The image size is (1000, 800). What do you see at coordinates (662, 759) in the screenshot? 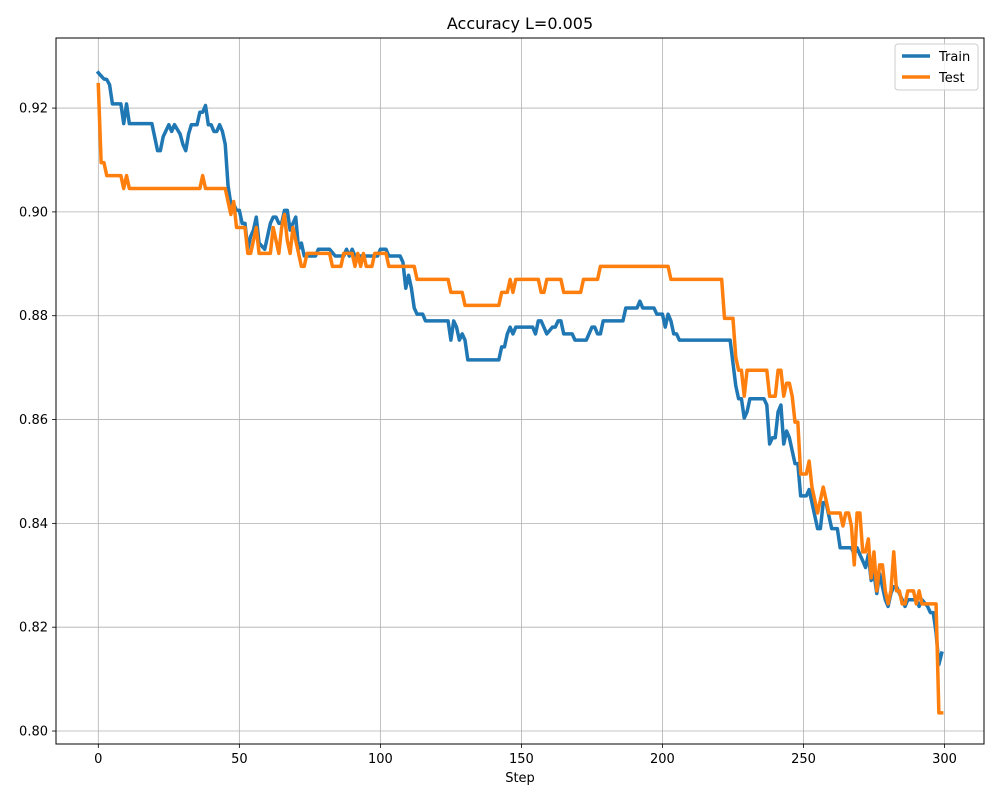
I see `x-tick-label: 200` at bounding box center [662, 759].